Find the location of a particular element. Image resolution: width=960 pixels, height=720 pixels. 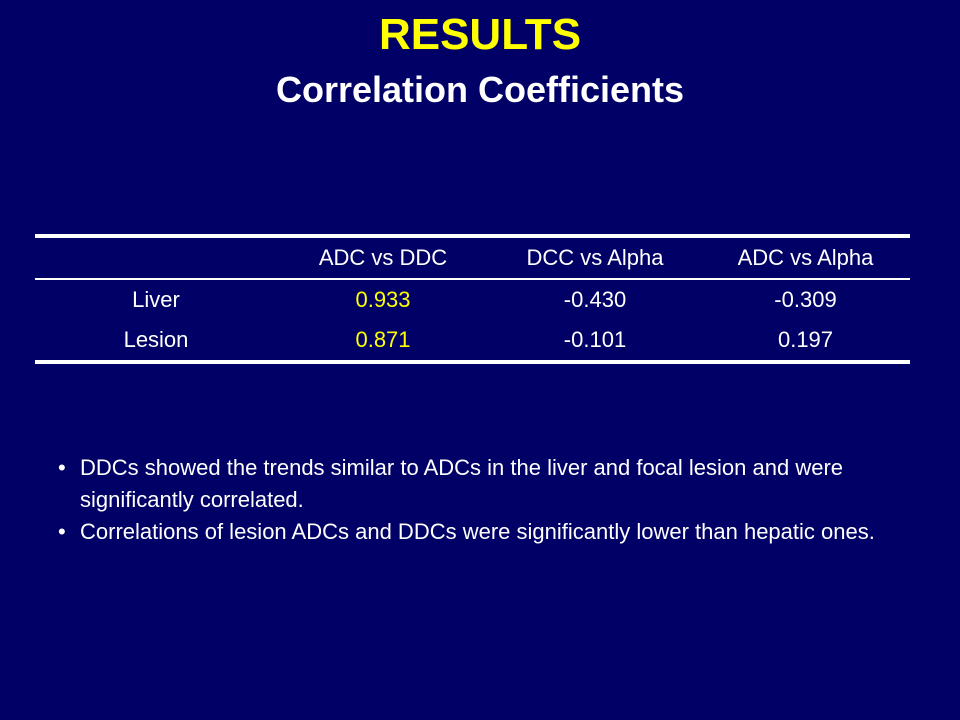

column-header: DCC vs Alpha is located at coordinates (595, 257).